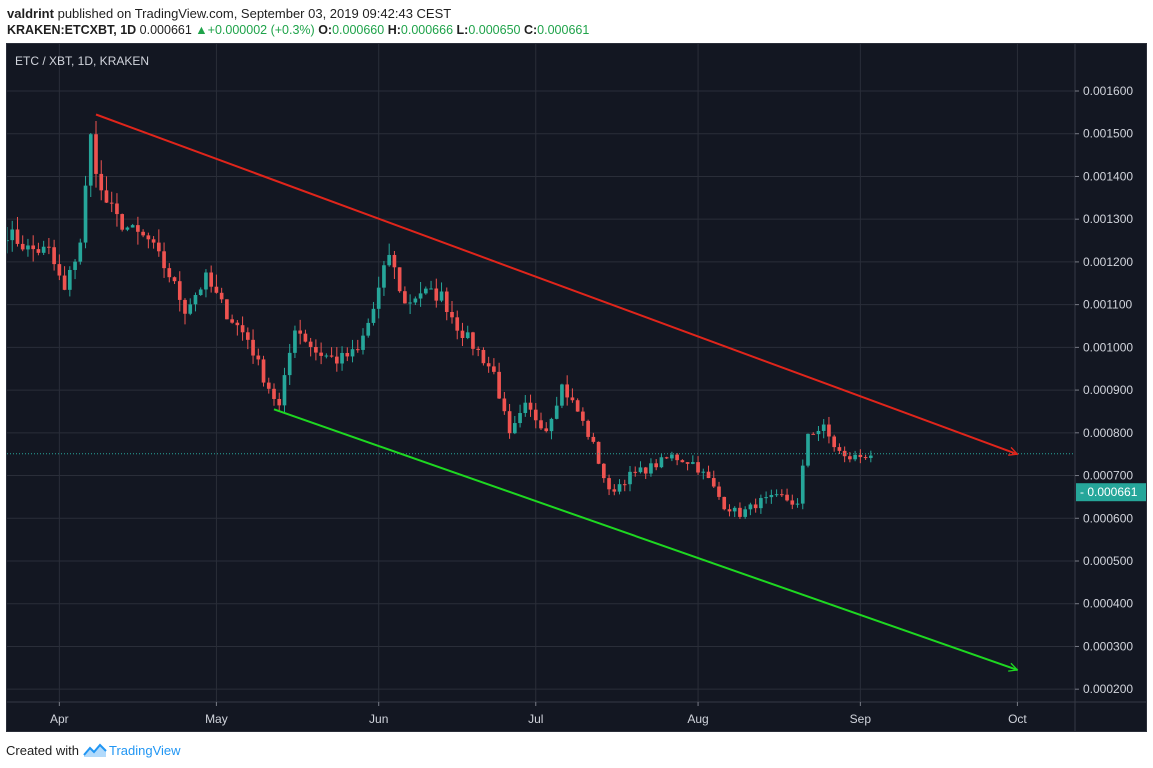 Image resolution: width=1153 pixels, height=768 pixels. I want to click on low-value: 0.000650, so click(494, 30).